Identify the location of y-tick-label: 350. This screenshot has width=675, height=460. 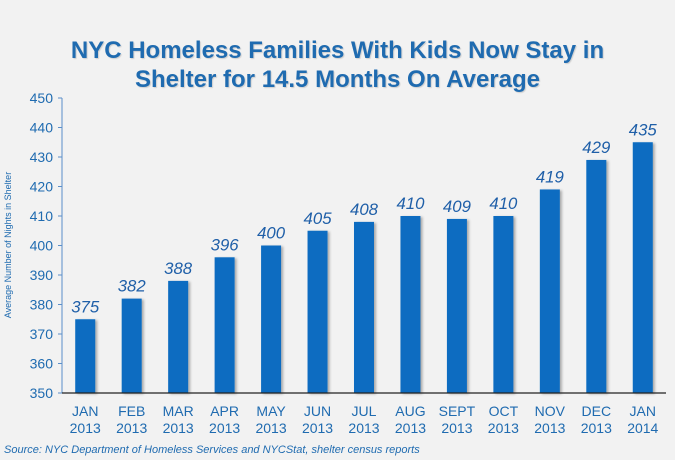
(42, 393).